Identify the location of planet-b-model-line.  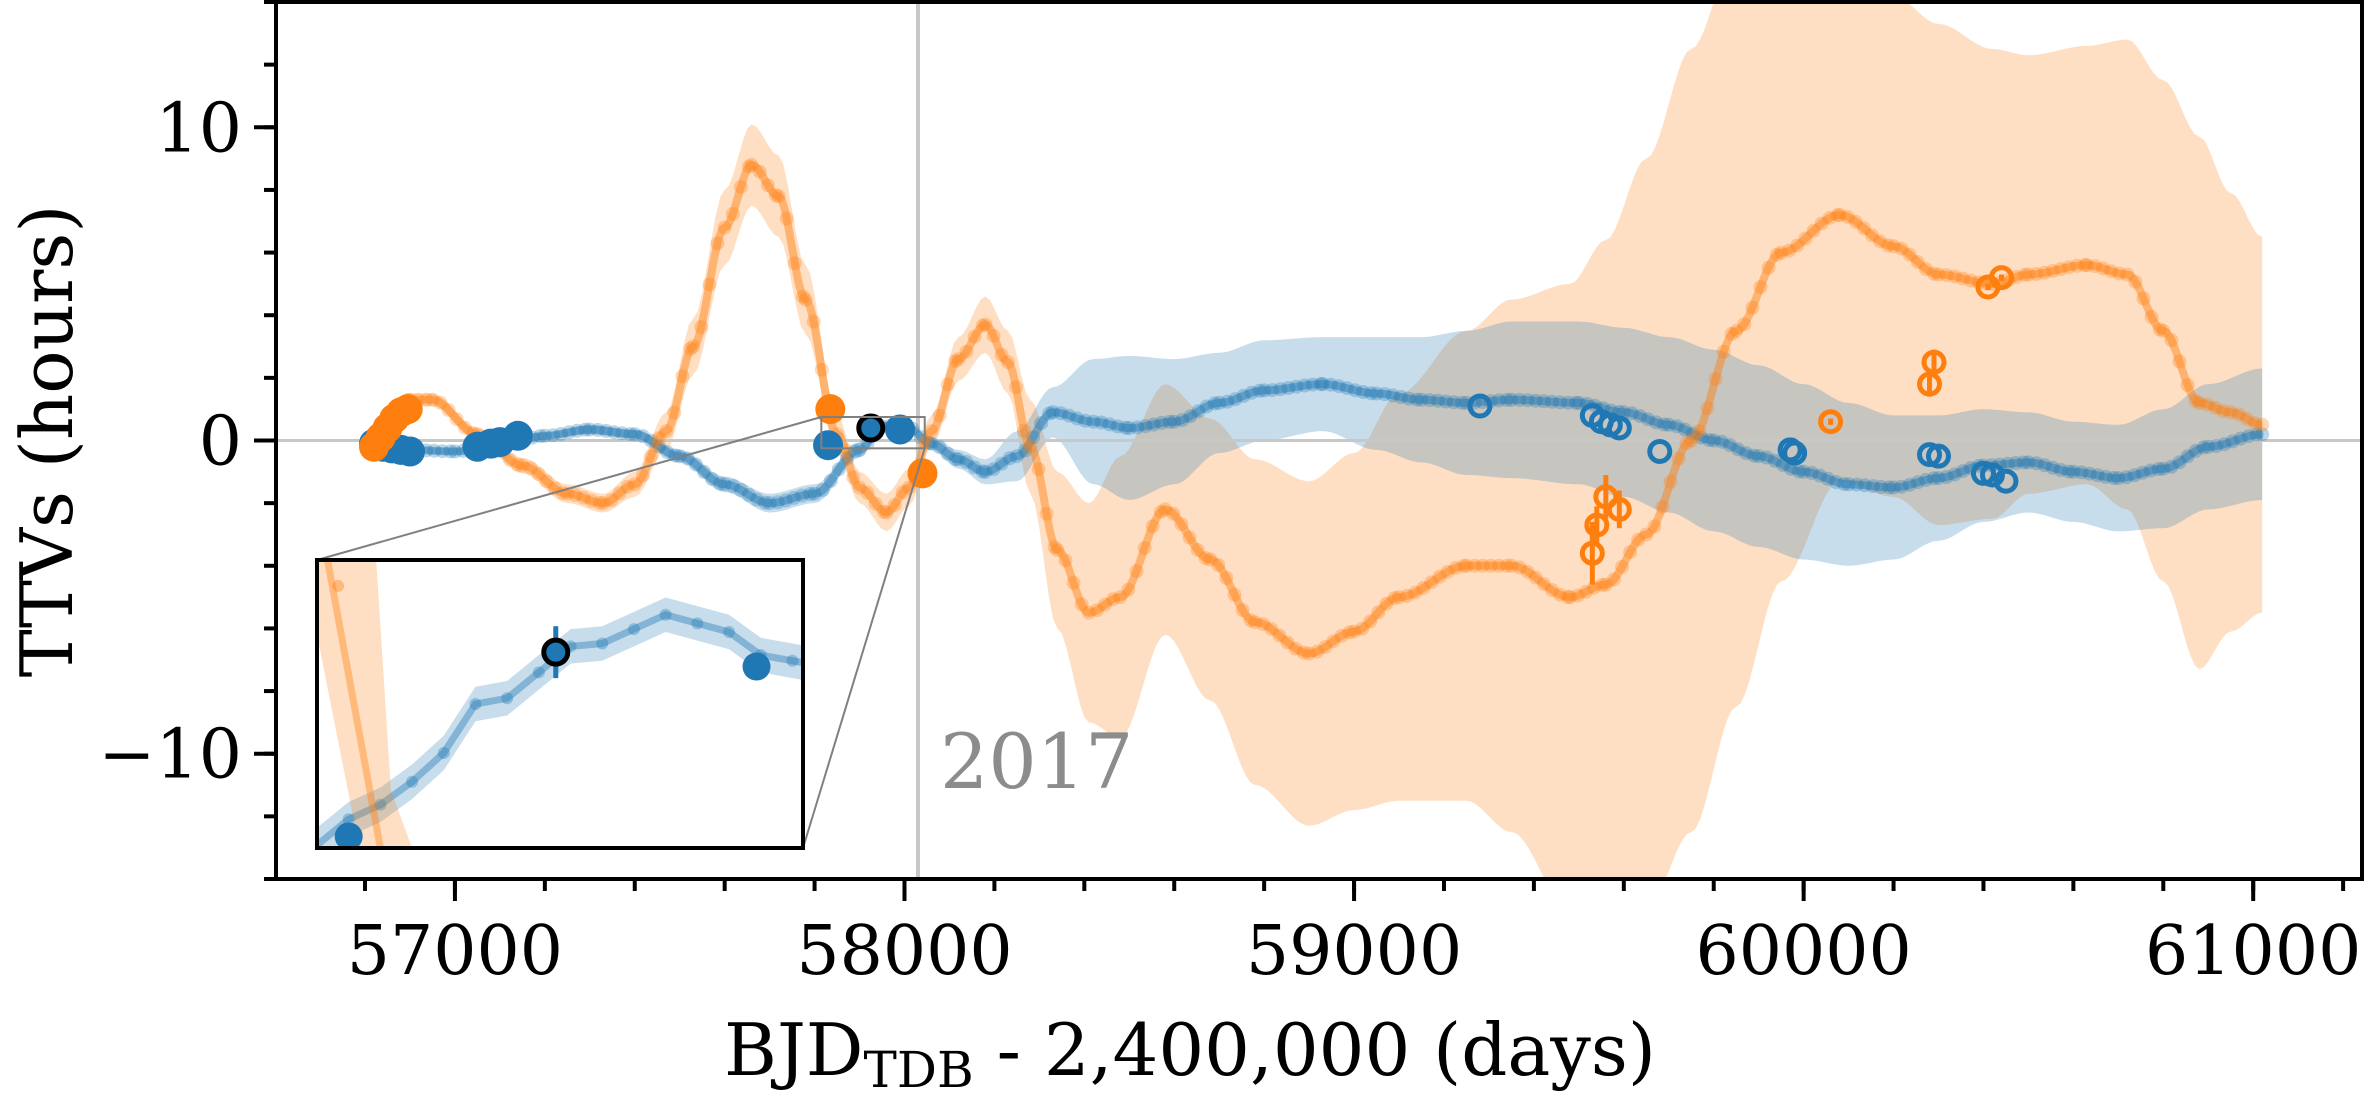
(1318, 444).